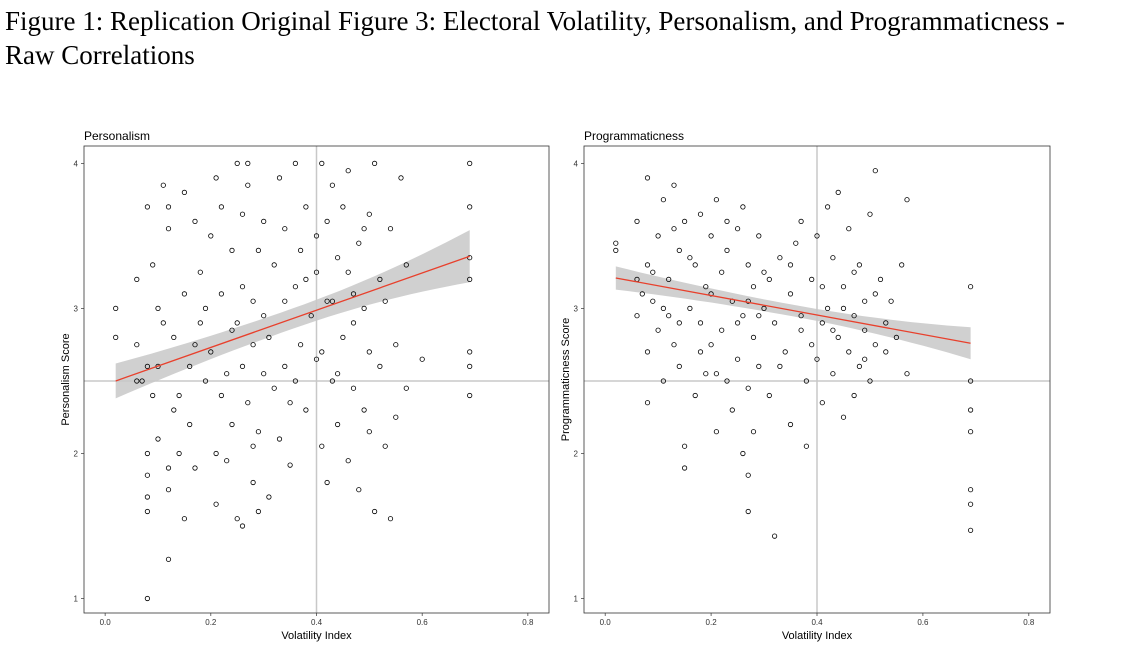  What do you see at coordinates (1029, 622) in the screenshot?
I see `x-tick-label: 0.8` at bounding box center [1029, 622].